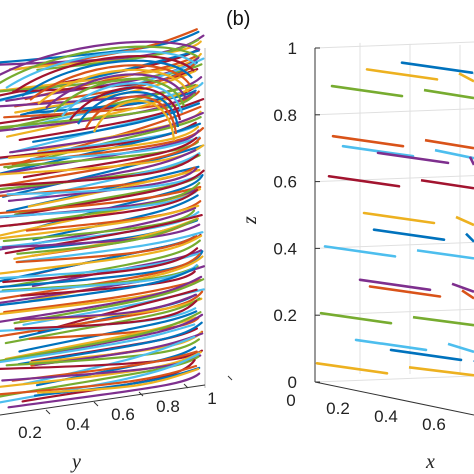  Describe the element at coordinates (292, 382) in the screenshot. I see `z-tick-label: 0` at that location.